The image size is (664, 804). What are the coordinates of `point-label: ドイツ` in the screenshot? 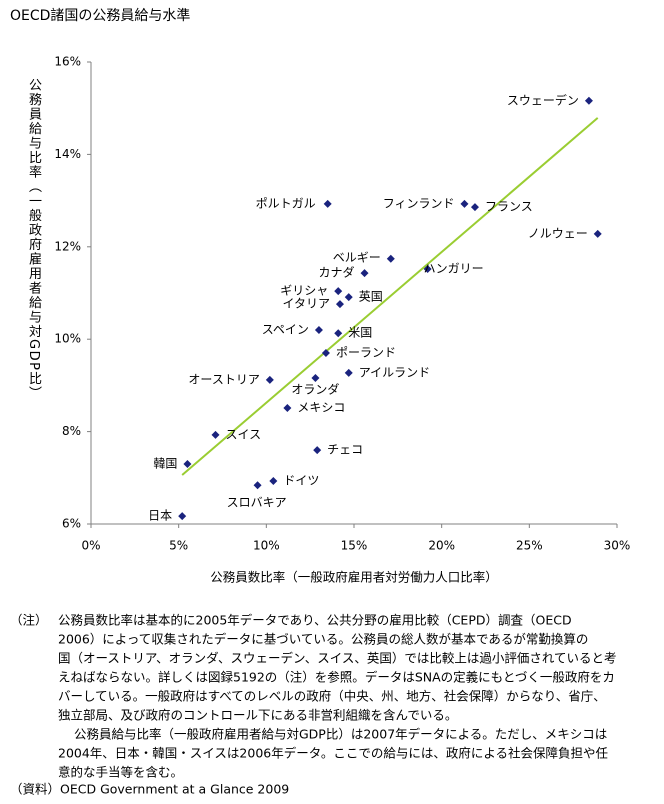 It's located at (301, 481).